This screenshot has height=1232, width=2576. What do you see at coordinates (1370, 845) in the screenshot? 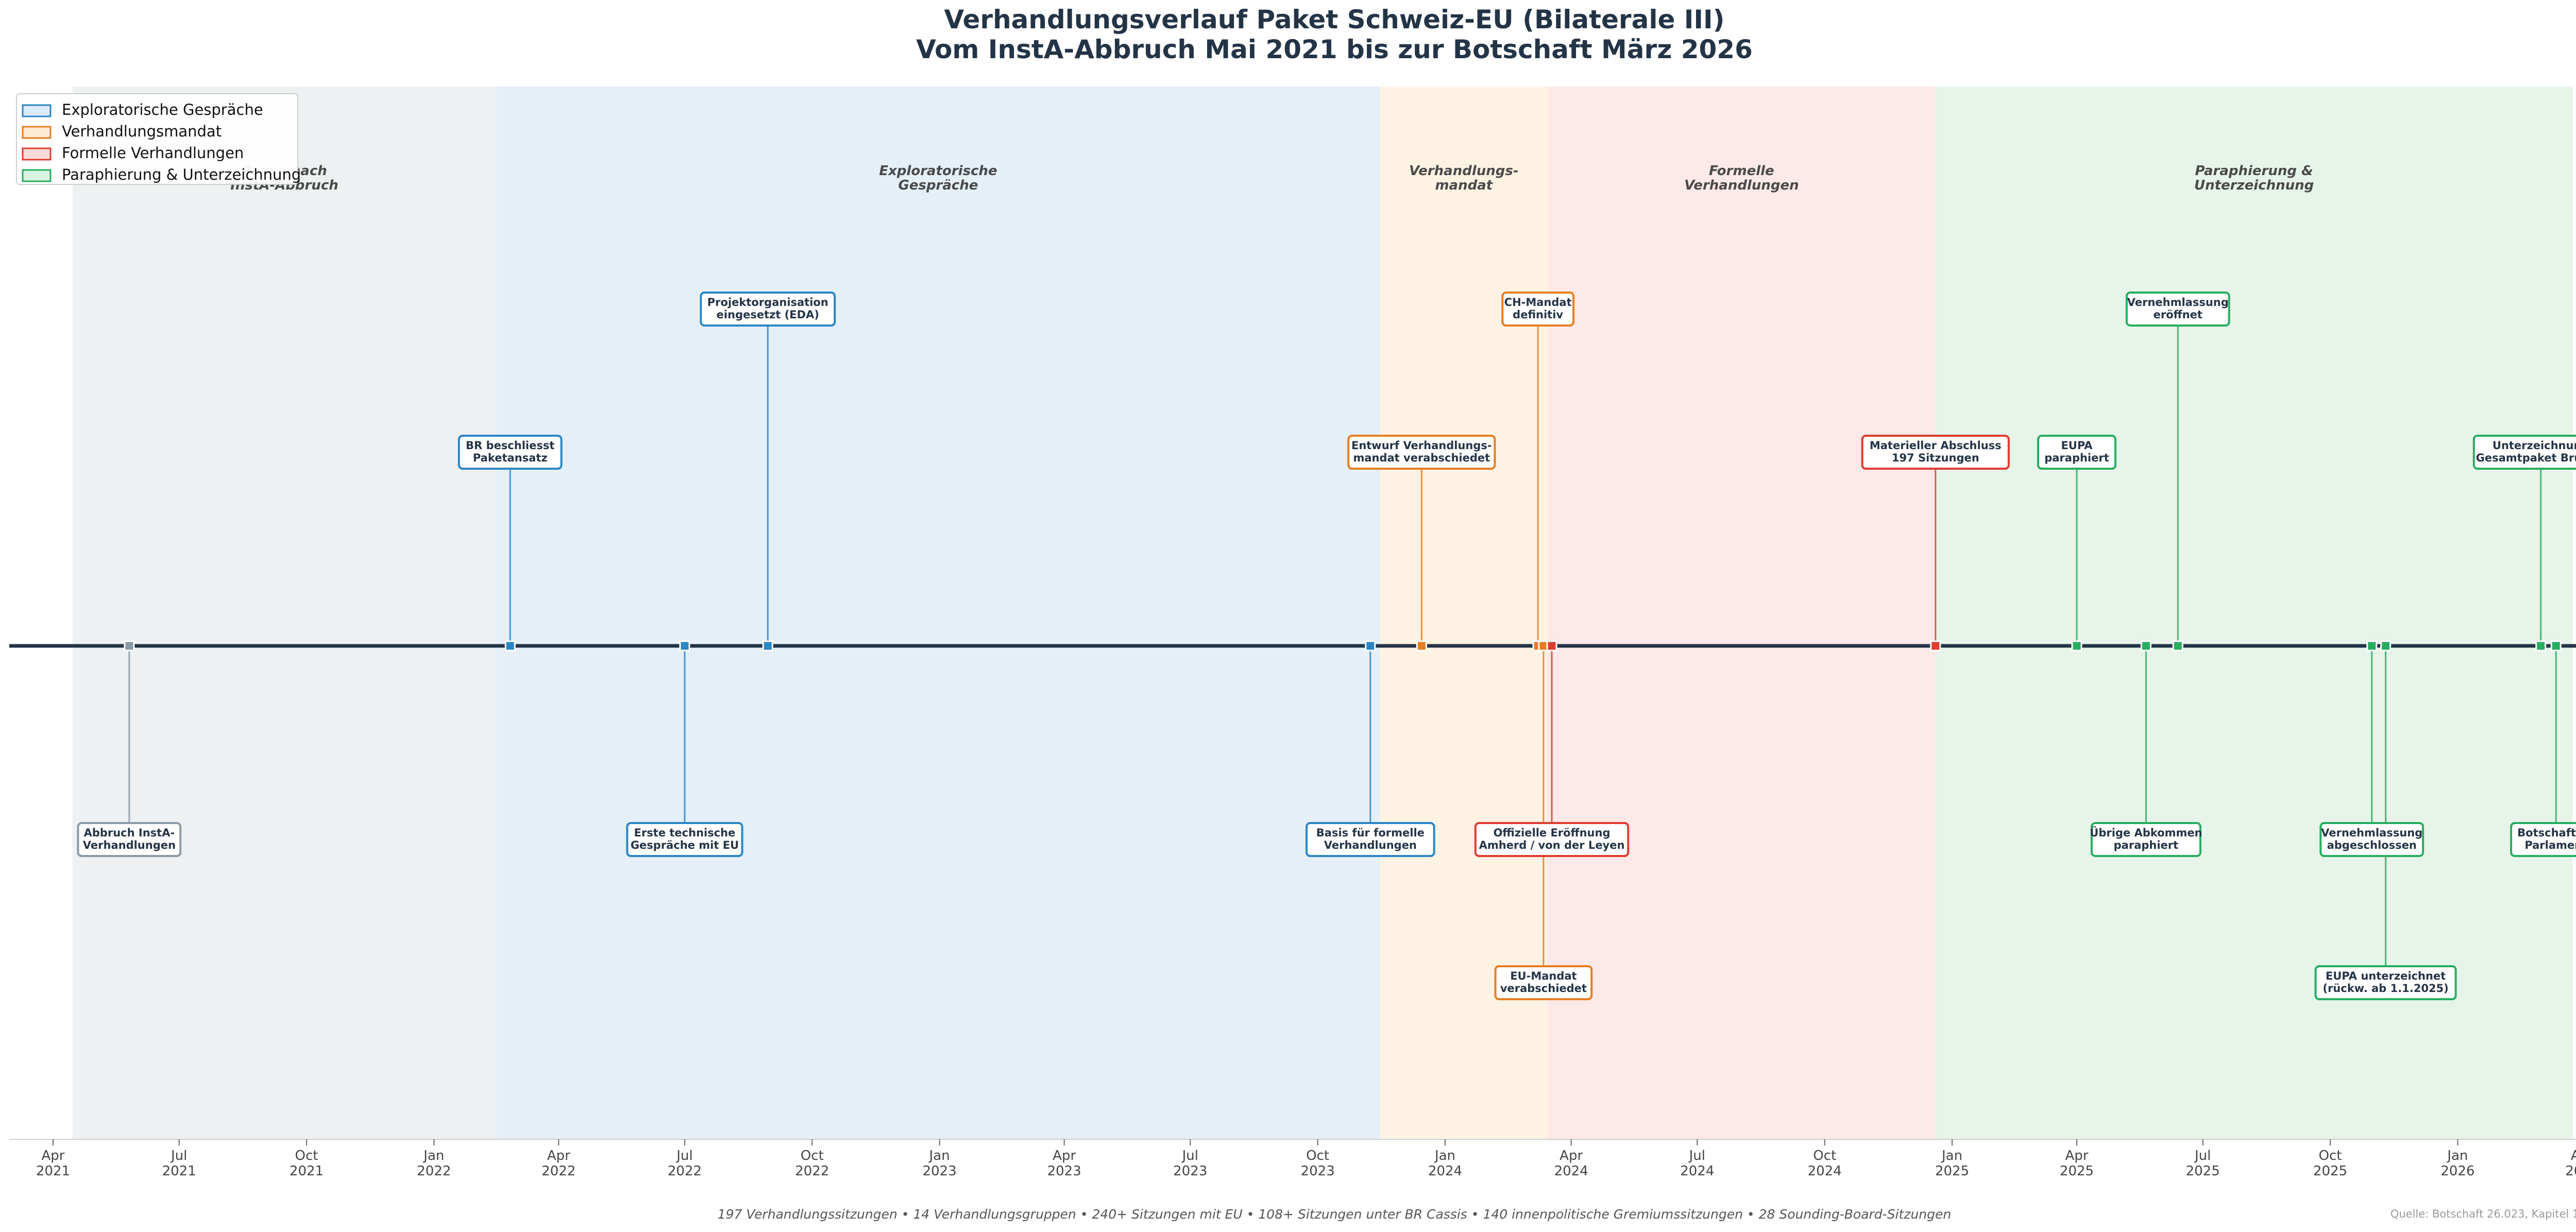
I see `event-label-basis-fur-formelle-verhandlungen: Verhandlungen` at bounding box center [1370, 845].